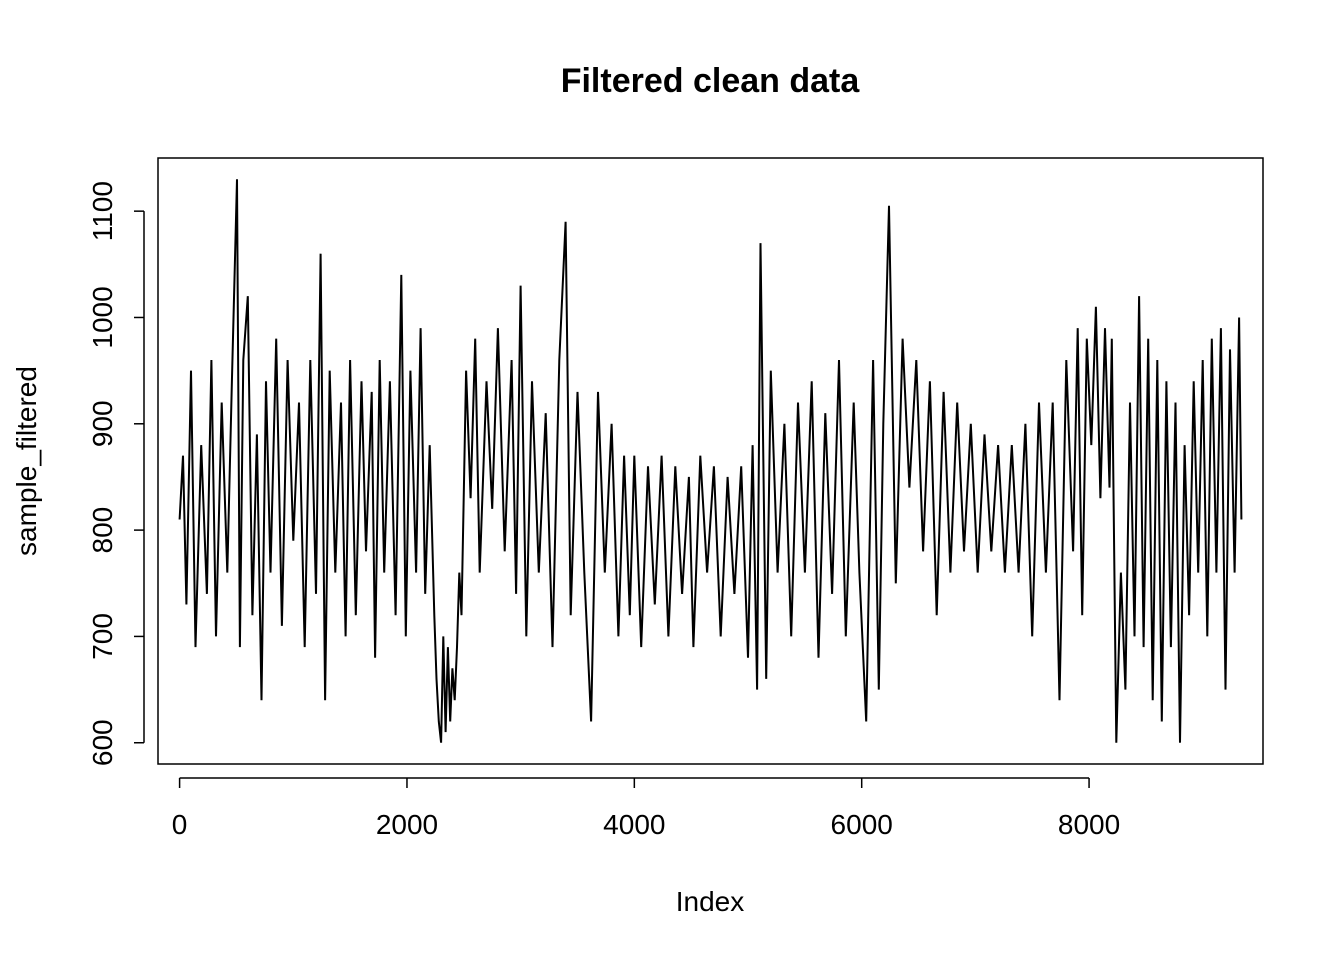 This screenshot has height=960, width=1344. Describe the element at coordinates (102, 742) in the screenshot. I see `y-tick-label: 600` at that location.